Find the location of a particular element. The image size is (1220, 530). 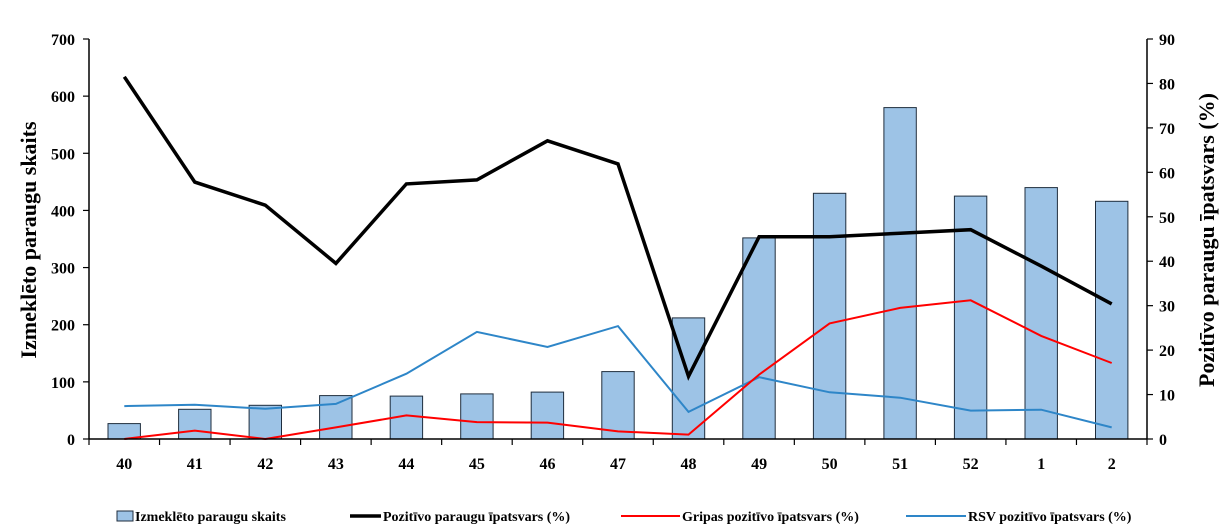

y-right-tick-label: 0 is located at coordinates (1163, 440).